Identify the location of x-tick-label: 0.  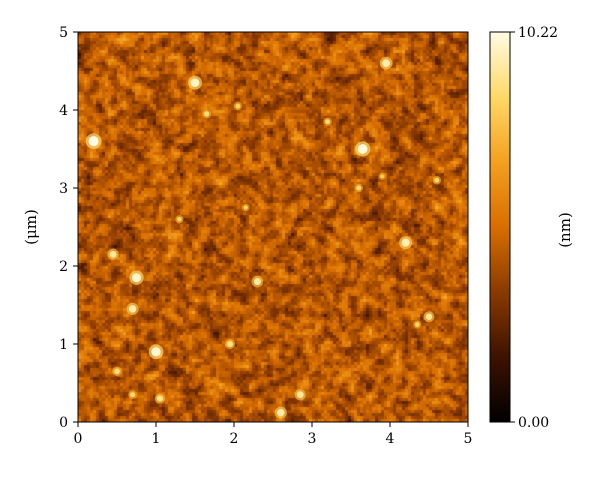
(78, 439).